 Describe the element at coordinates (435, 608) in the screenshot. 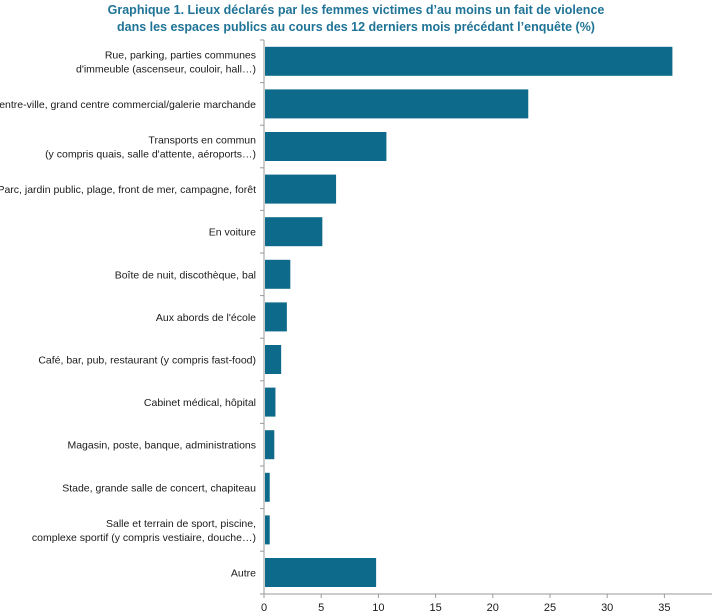

I see `x-tick-label-15: 15` at that location.